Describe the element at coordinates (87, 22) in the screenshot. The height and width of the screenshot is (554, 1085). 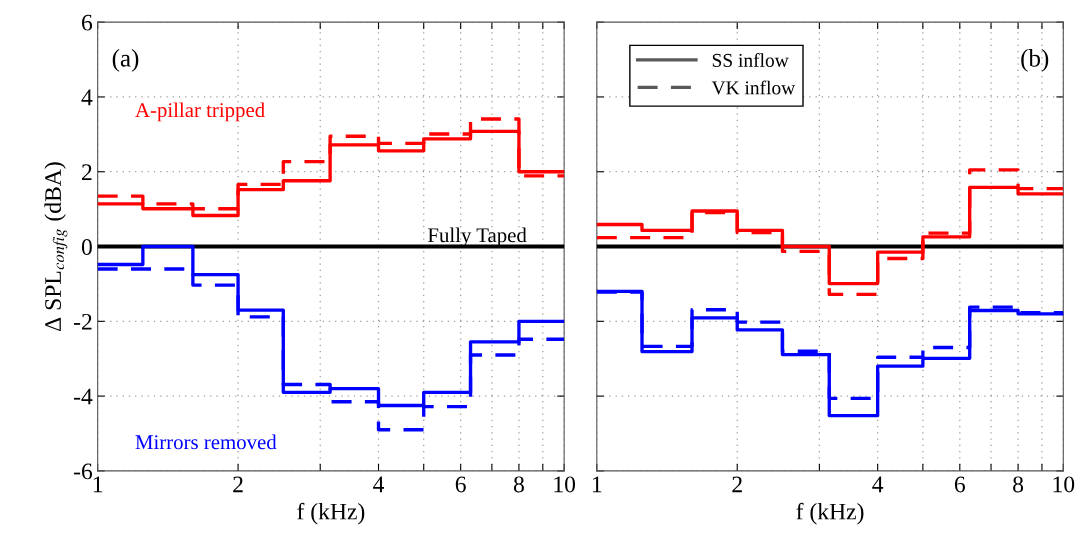
I see `y-tick-label: 6` at that location.